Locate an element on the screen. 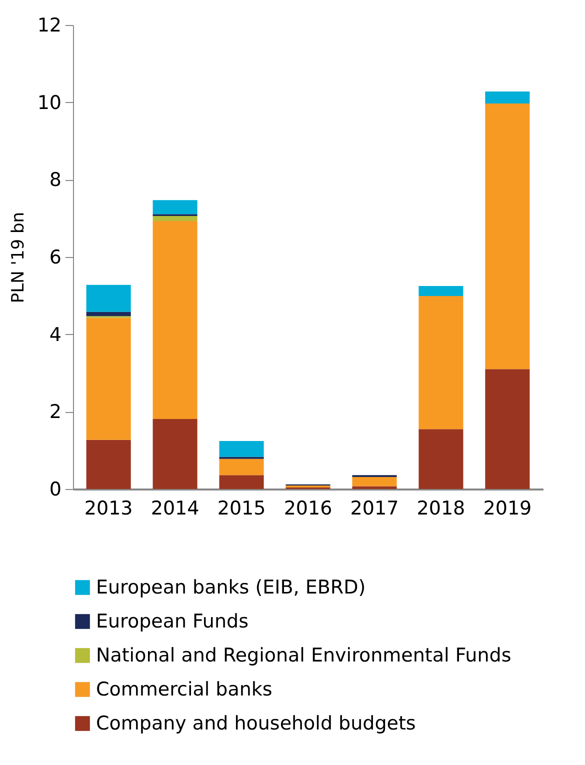 This screenshot has height=765, width=585. y-tick-label: 12 is located at coordinates (49, 25).